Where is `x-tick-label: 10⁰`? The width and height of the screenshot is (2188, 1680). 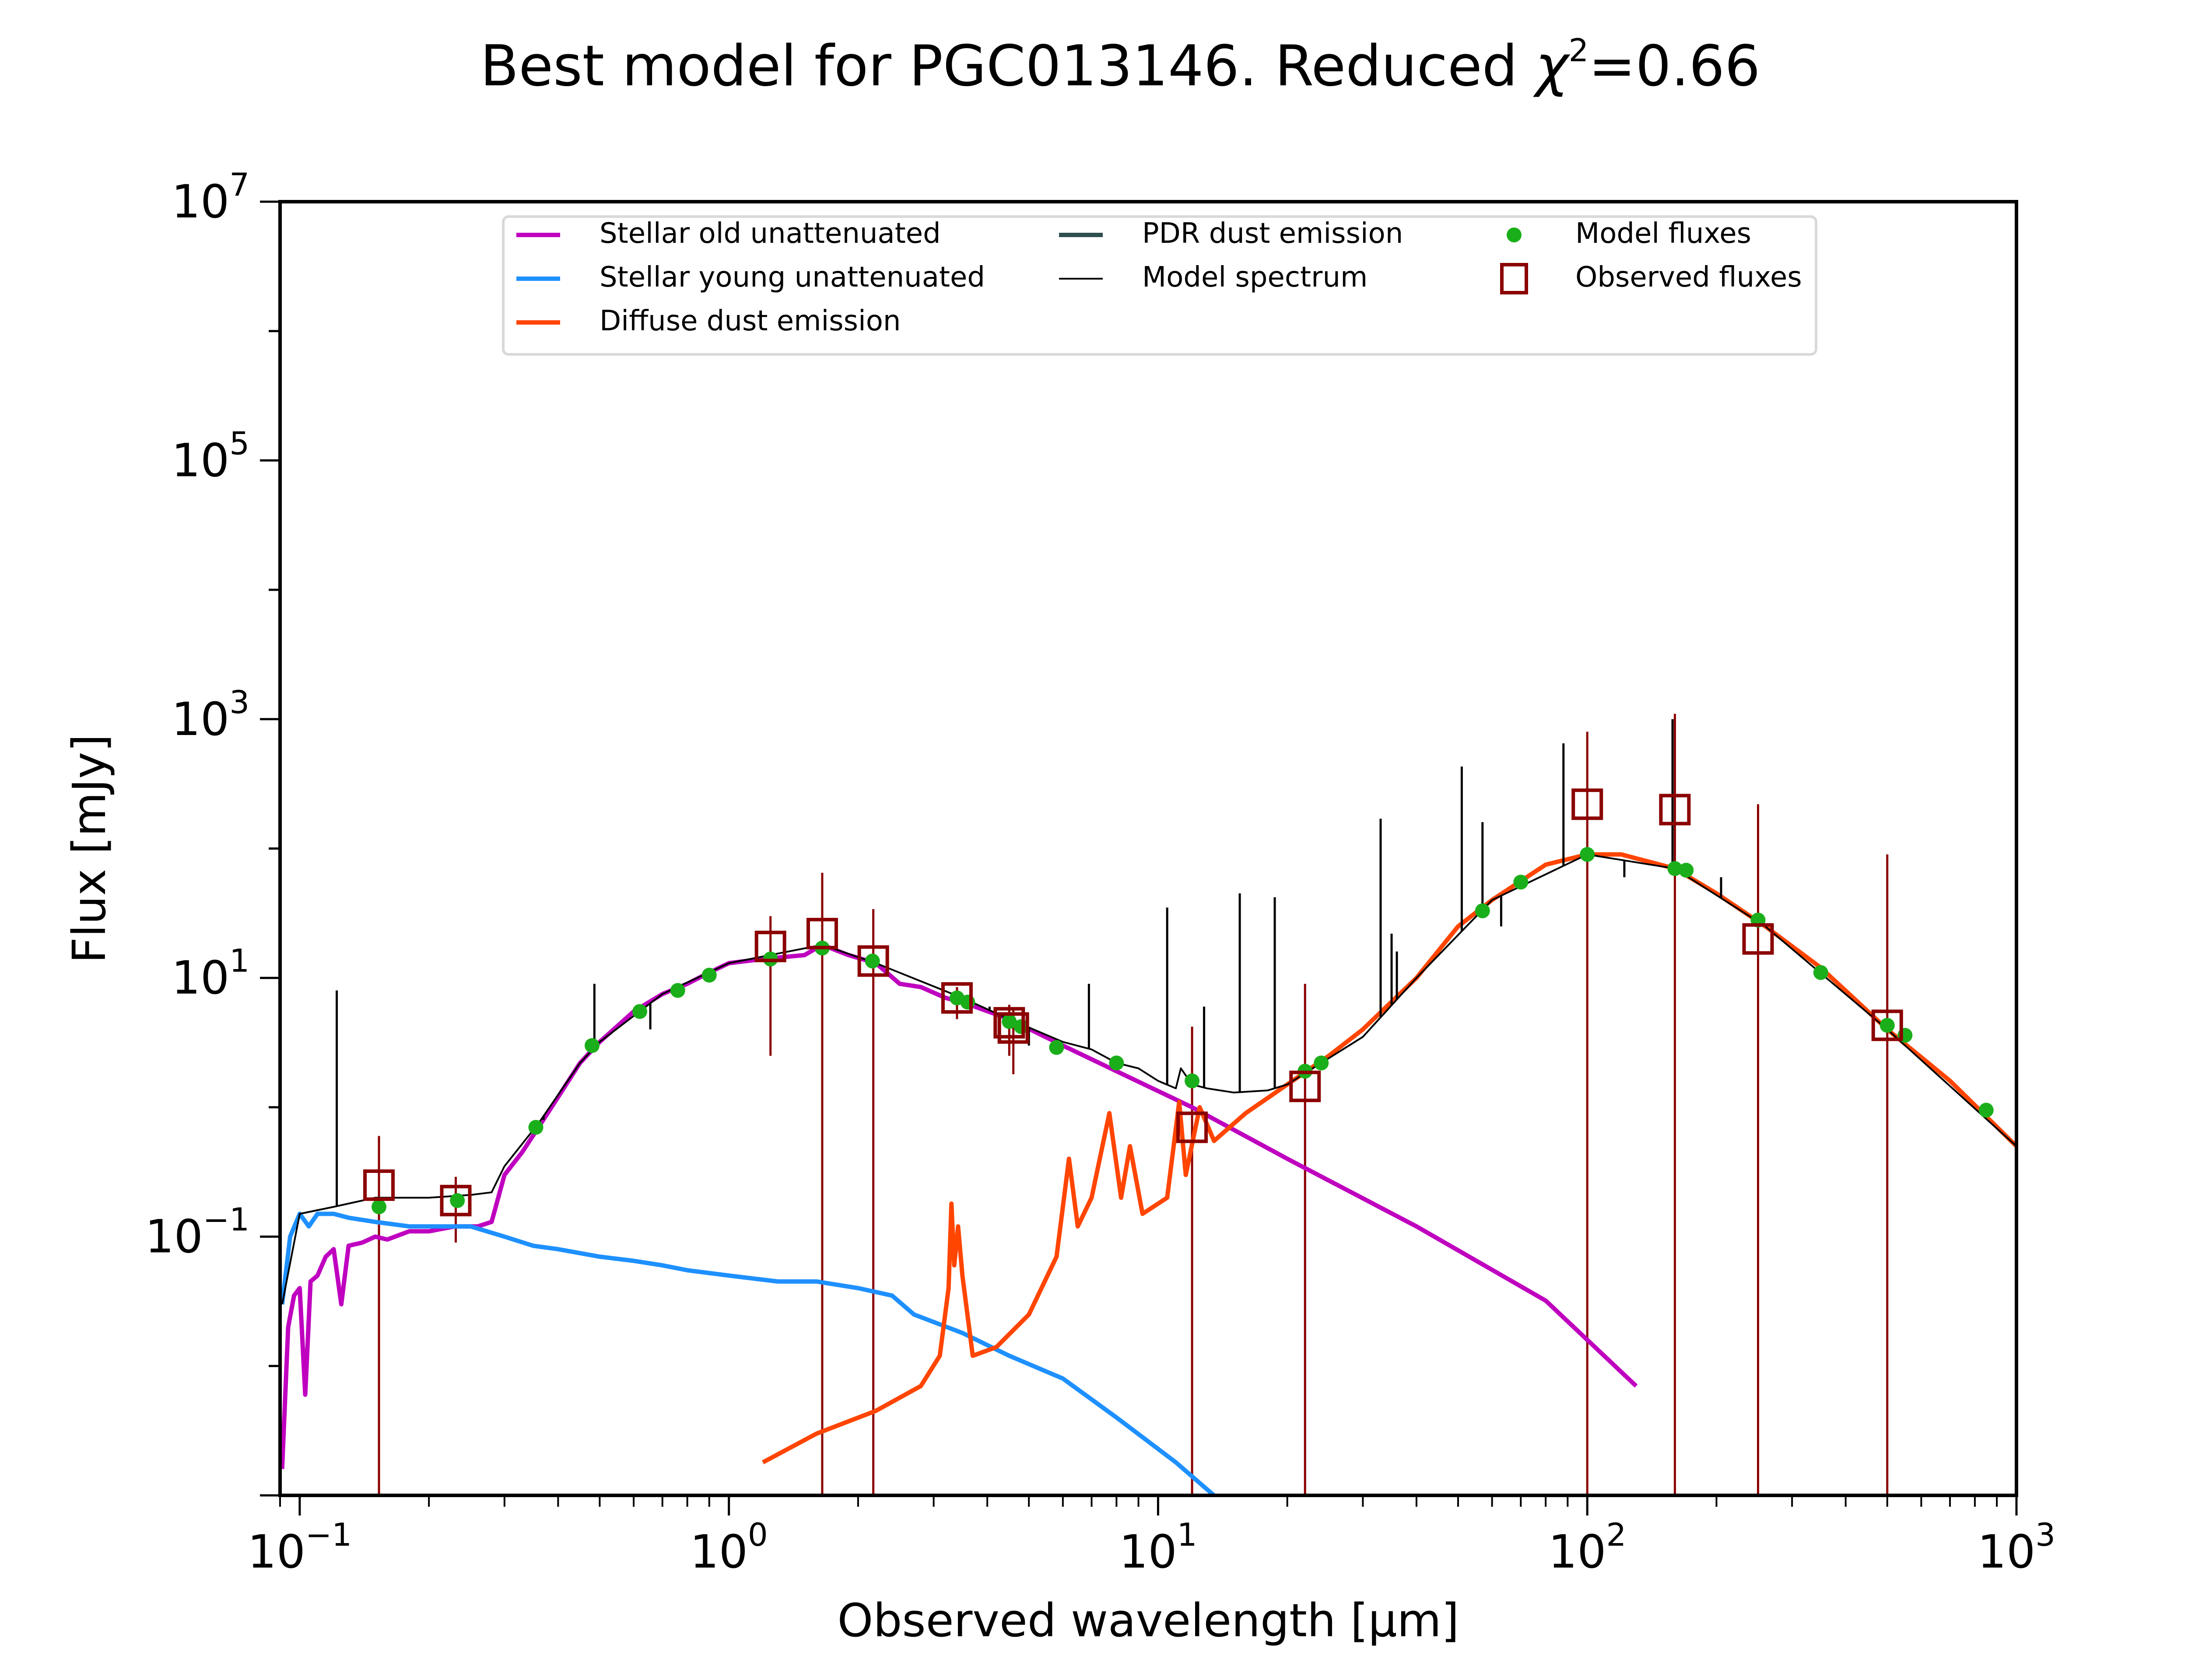 x-tick-label: 10⁰ is located at coordinates (729, 1547).